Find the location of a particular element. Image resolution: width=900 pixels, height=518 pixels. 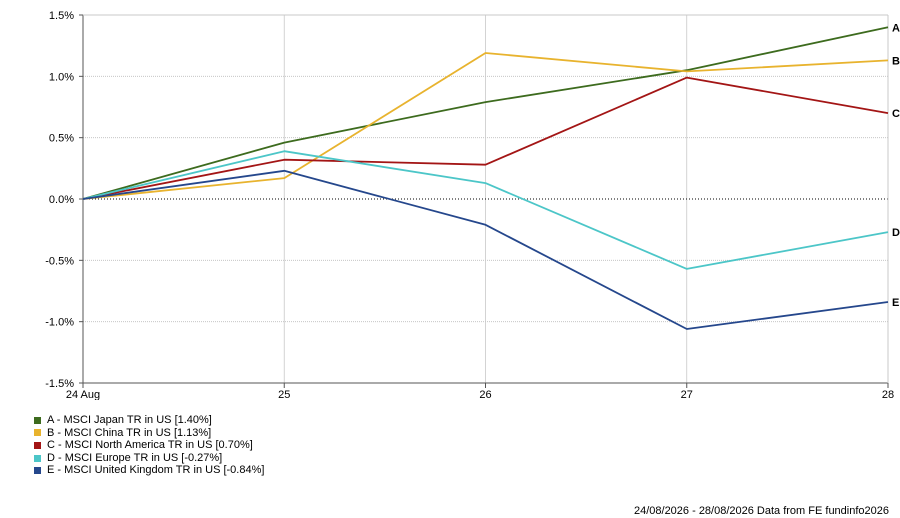

legend-item: B - MSCI China TR in US [1.13%] is located at coordinates (149, 433).